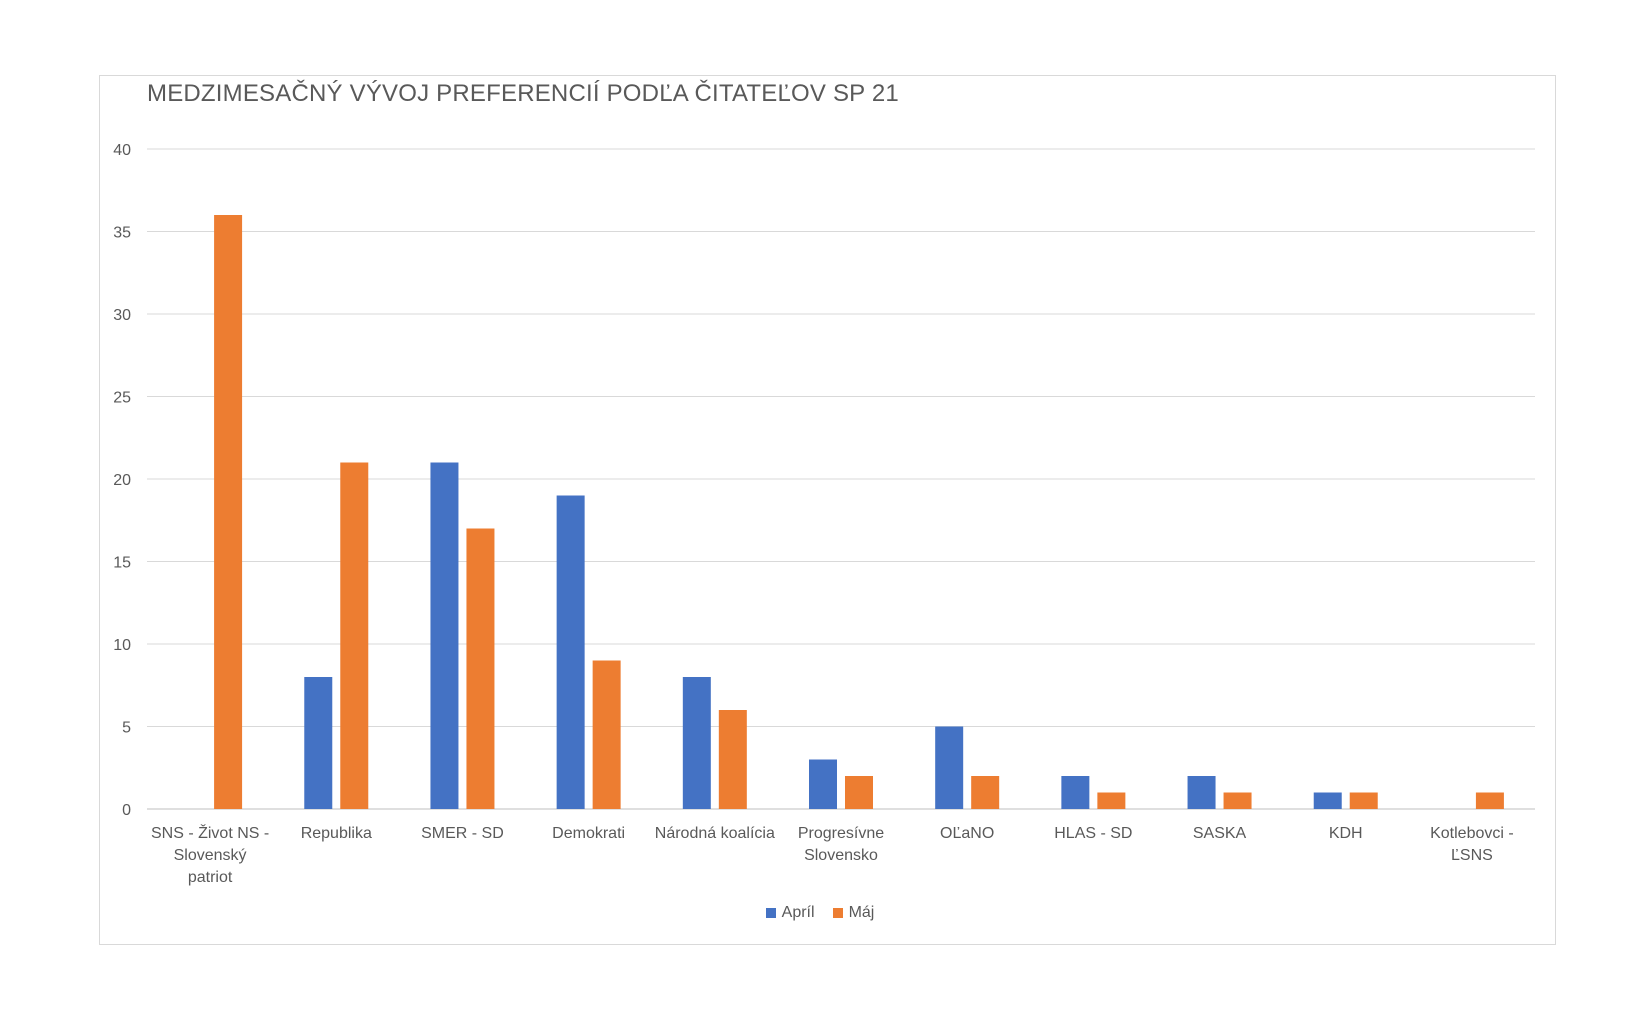 This screenshot has width=1640, height=1013. I want to click on x-category-label: SASKA, so click(1220, 833).